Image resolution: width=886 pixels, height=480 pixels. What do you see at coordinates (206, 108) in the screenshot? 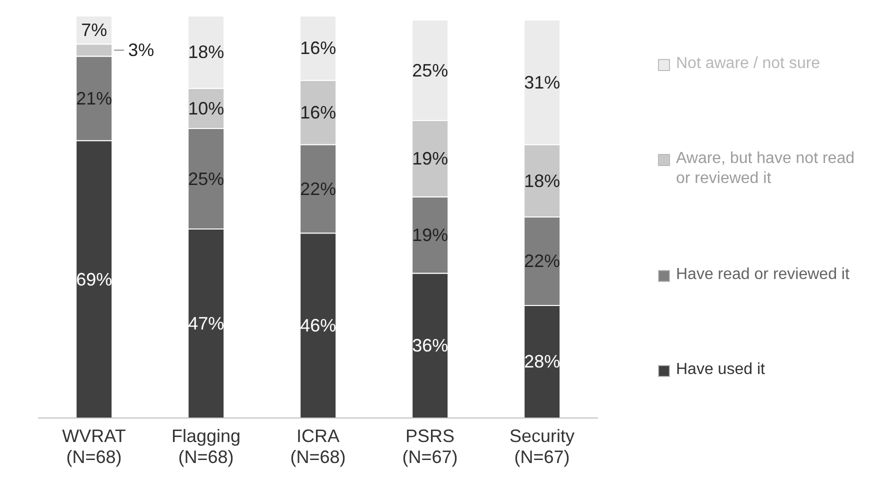
I see `data-label: 10%` at bounding box center [206, 108].